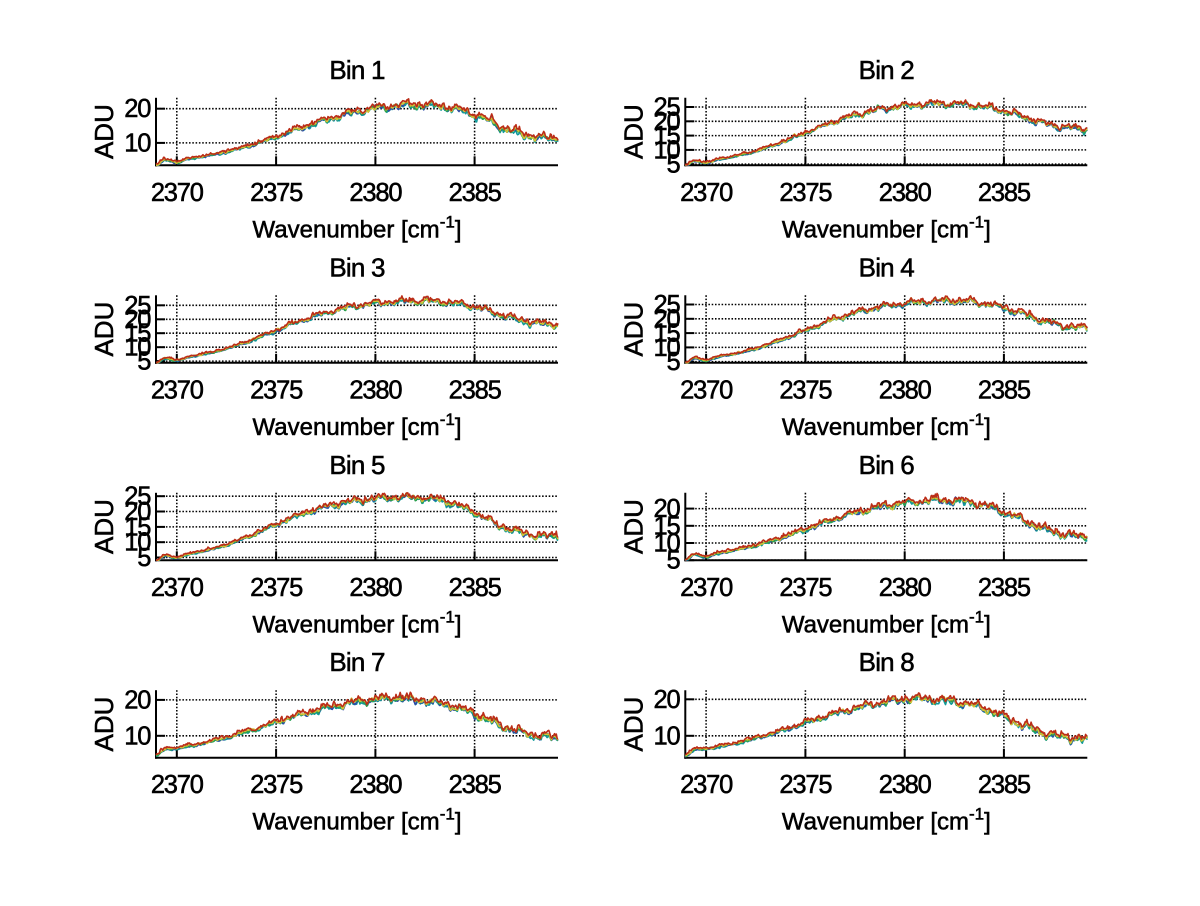 The image size is (1200, 906). I want to click on svg-text: Bin 3, so click(357, 267).